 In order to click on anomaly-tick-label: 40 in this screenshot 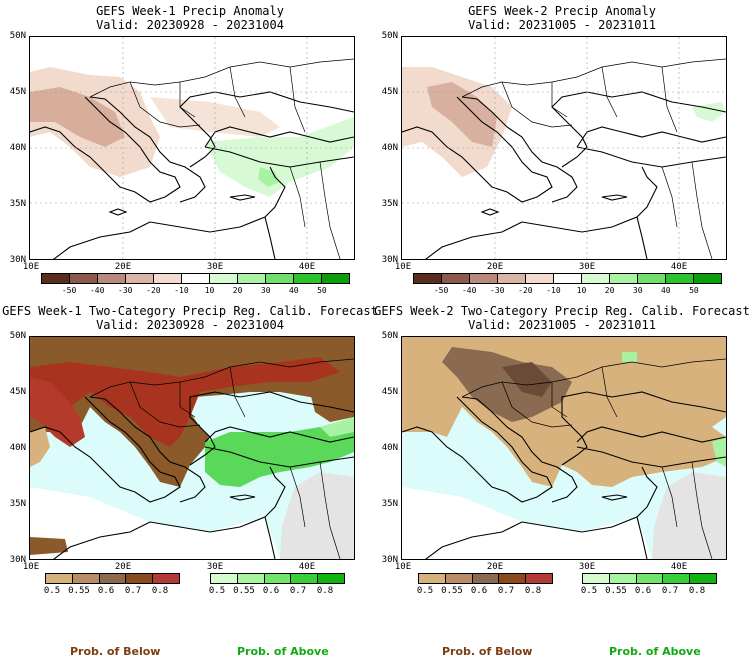, I will do `click(665, 290)`.